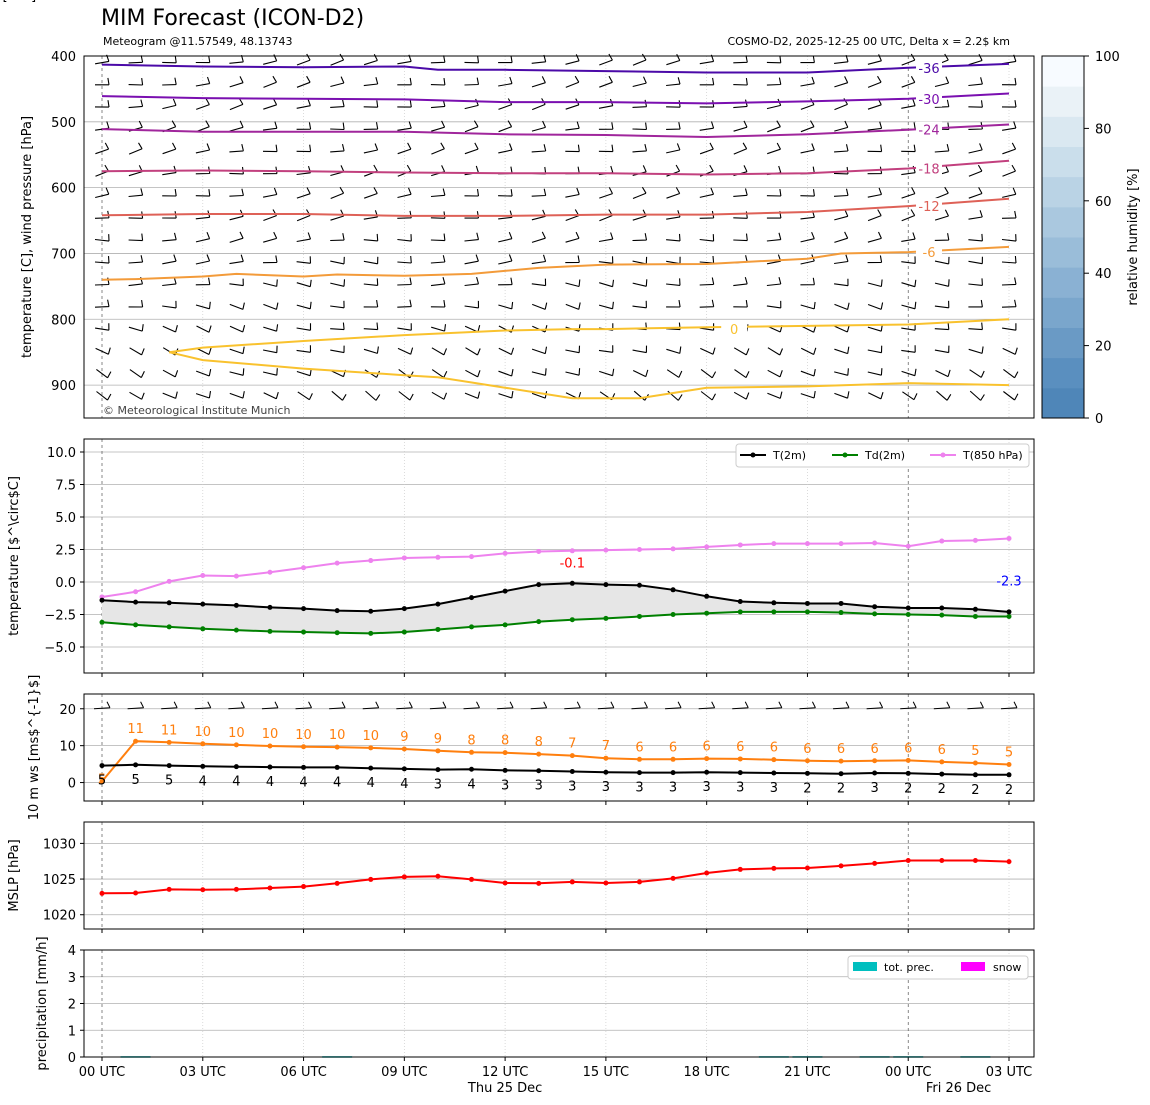 The image size is (1150, 1105). I want to click on location-subtitle: Meteogram @11.57549, 48.13743, so click(198, 41).